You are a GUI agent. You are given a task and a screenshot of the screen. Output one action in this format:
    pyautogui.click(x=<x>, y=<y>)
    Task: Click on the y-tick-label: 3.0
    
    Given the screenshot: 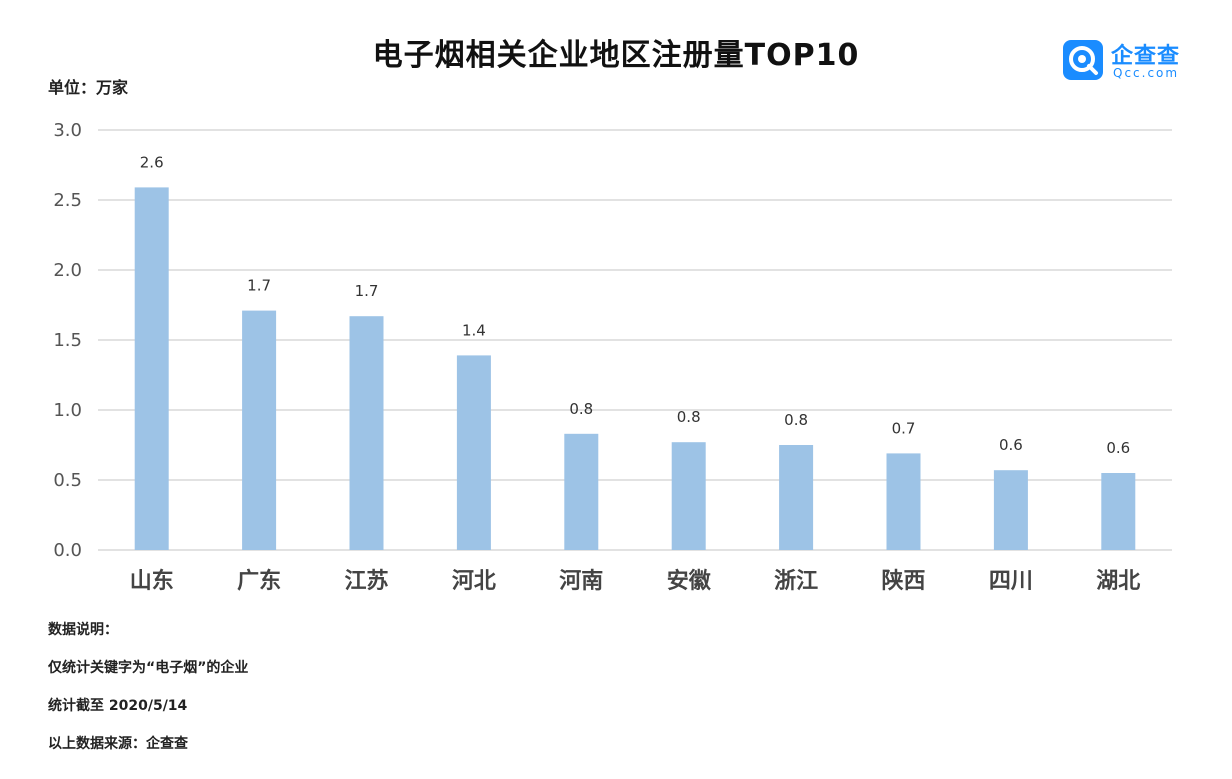 What is the action you would take?
    pyautogui.click(x=67, y=130)
    